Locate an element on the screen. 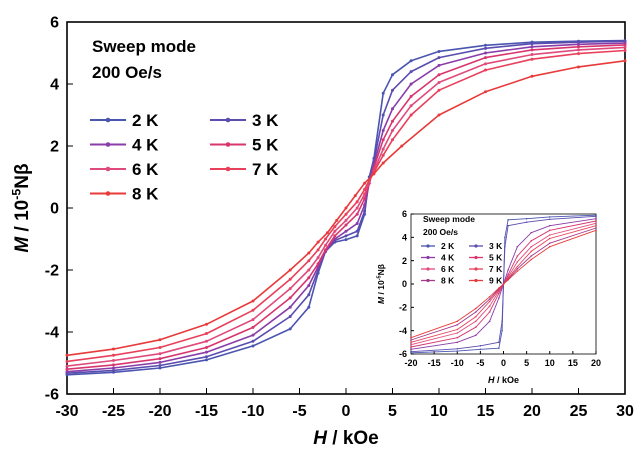 The image size is (638, 466). inset-annotation-sweep-rate: 200 Oe/s is located at coordinates (440, 232).